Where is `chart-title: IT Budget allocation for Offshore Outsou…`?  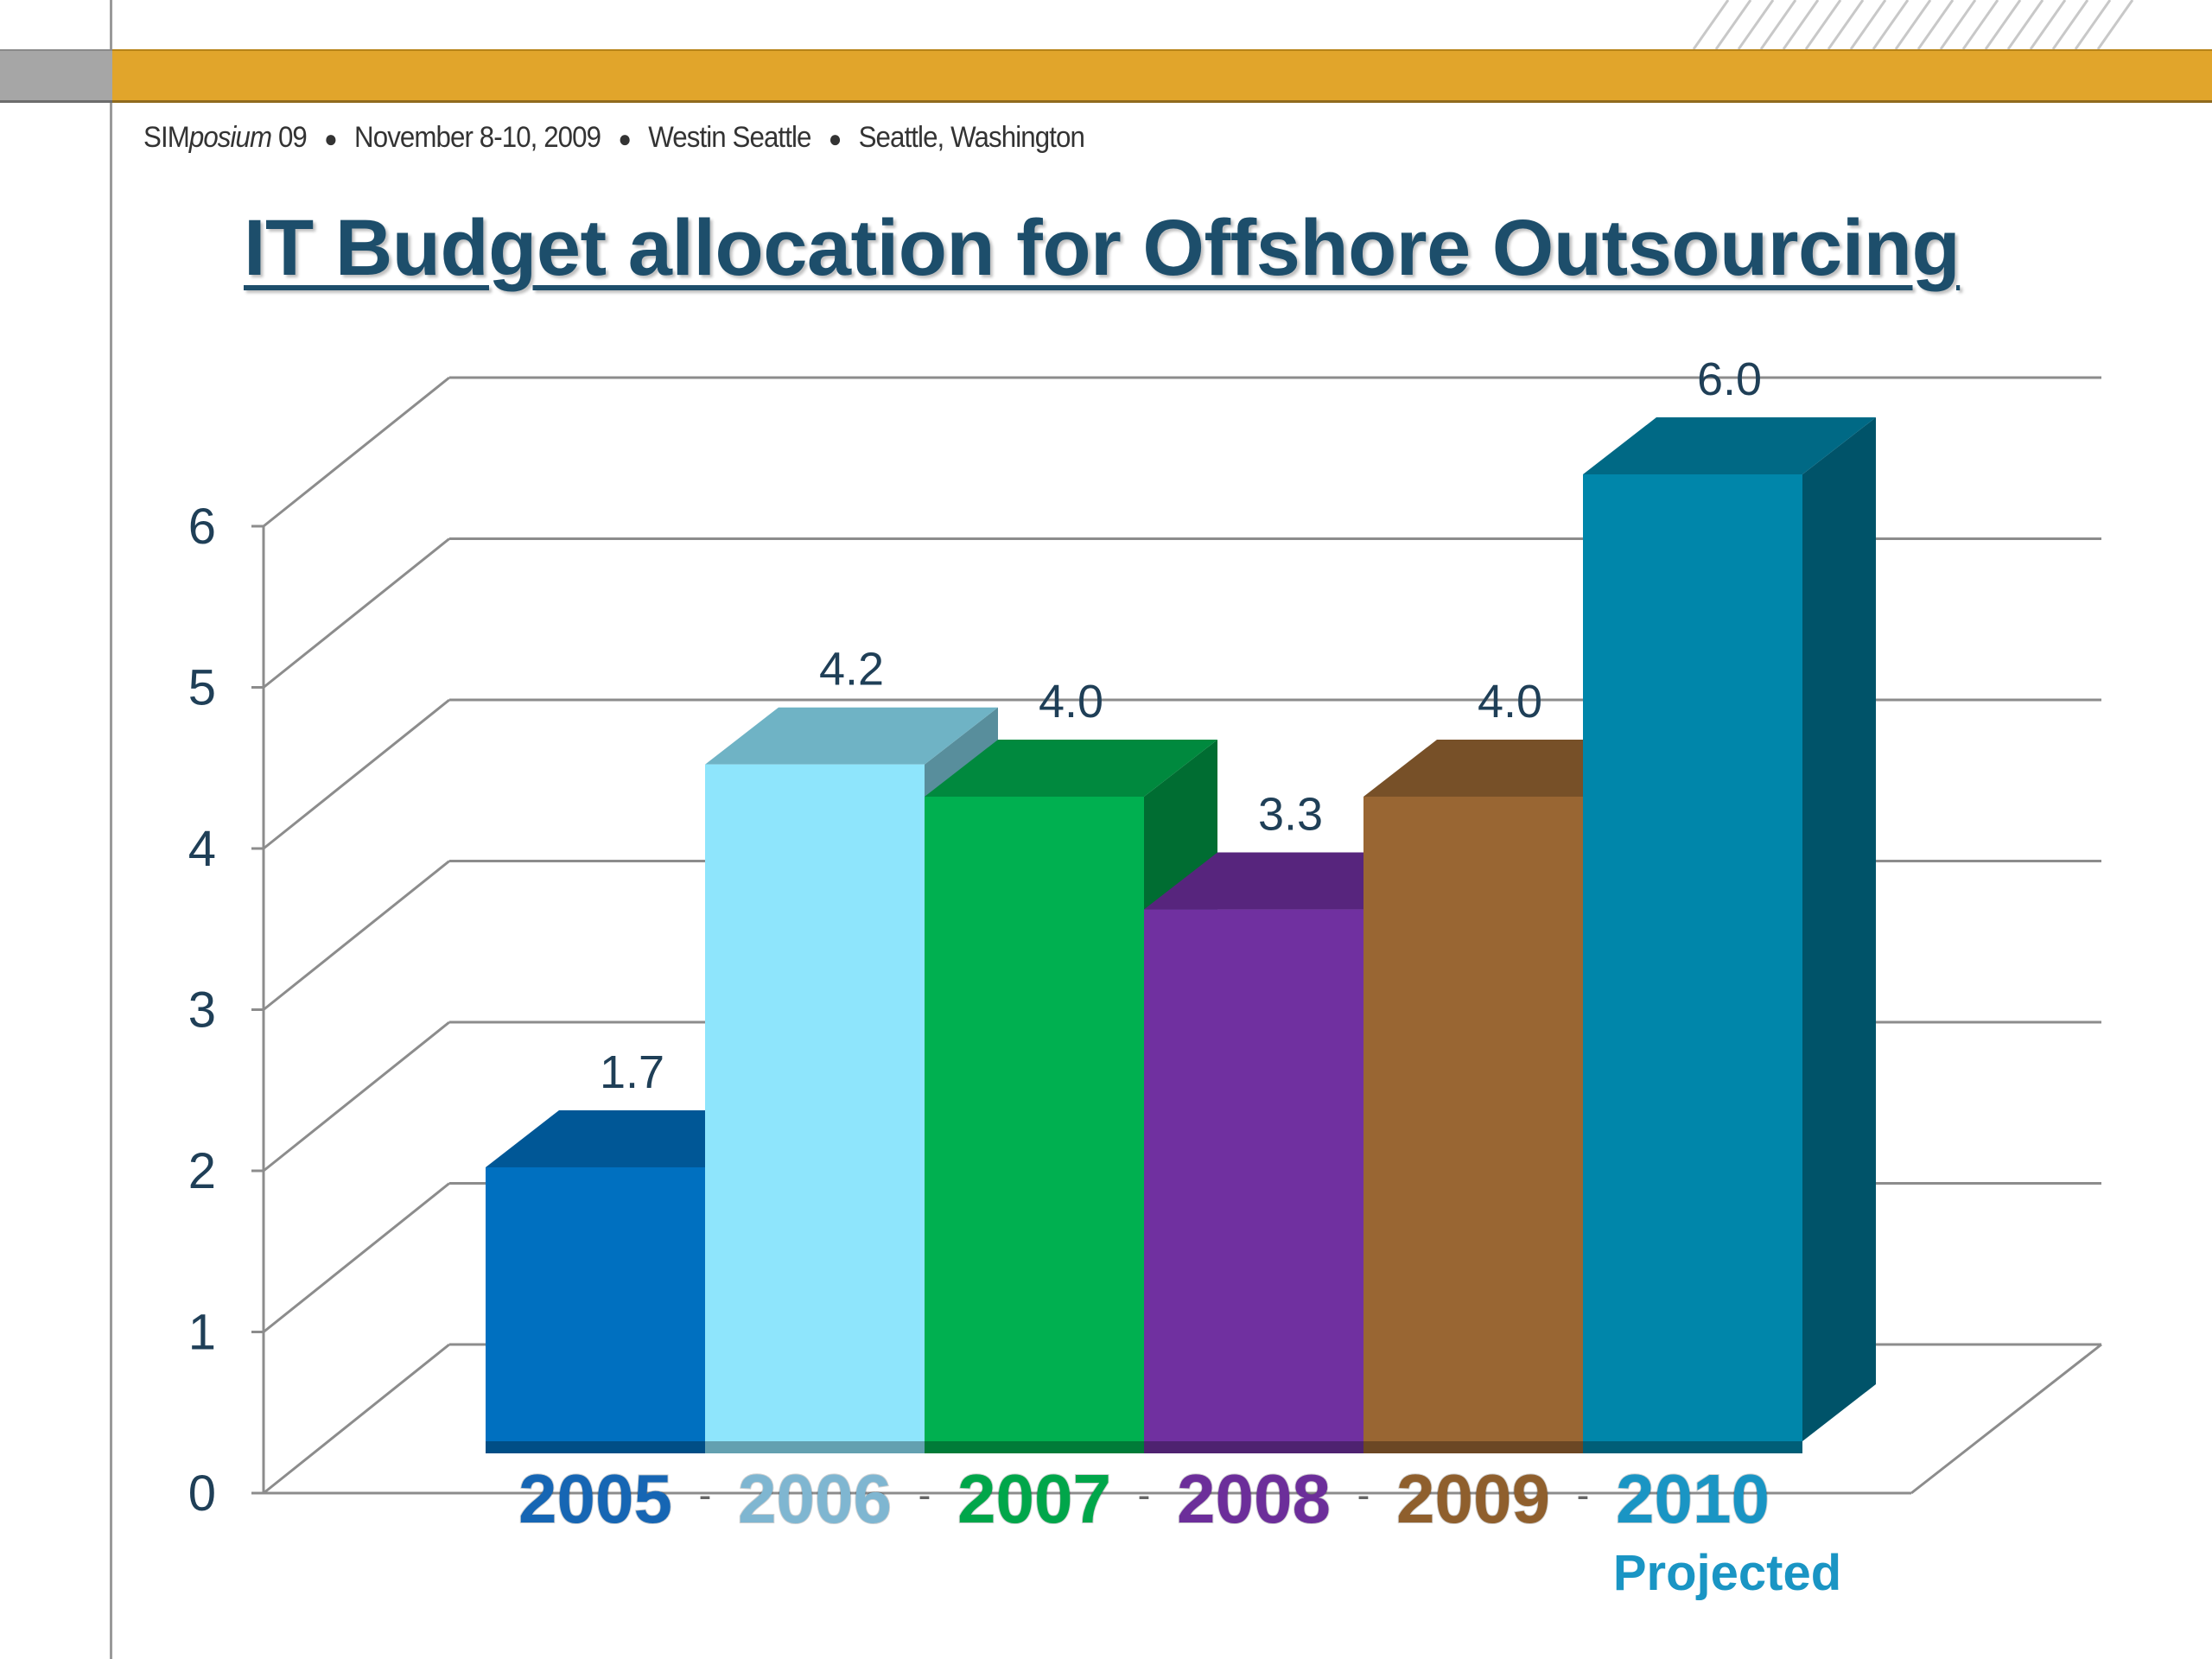 chart-title: IT Budget allocation for Offshore Outsou… is located at coordinates (1102, 248).